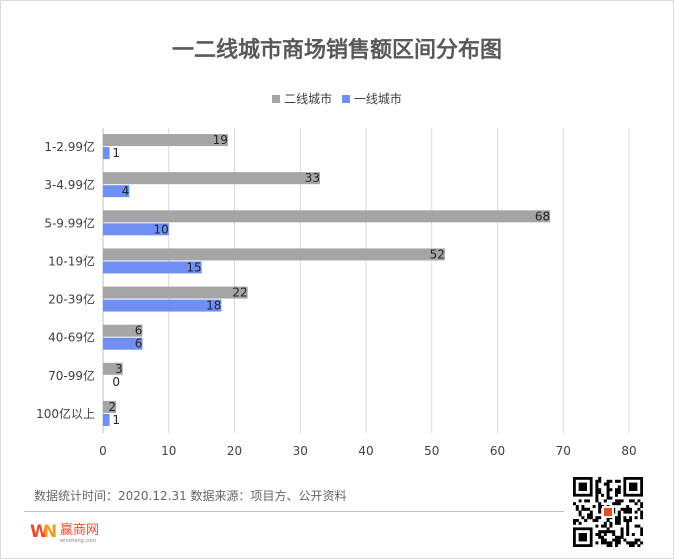 This screenshot has width=674, height=559. What do you see at coordinates (190, 496) in the screenshot?
I see `footer-note: 数据统计时间：2020.12.31 数据来源：项目方、公开资料` at bounding box center [190, 496].